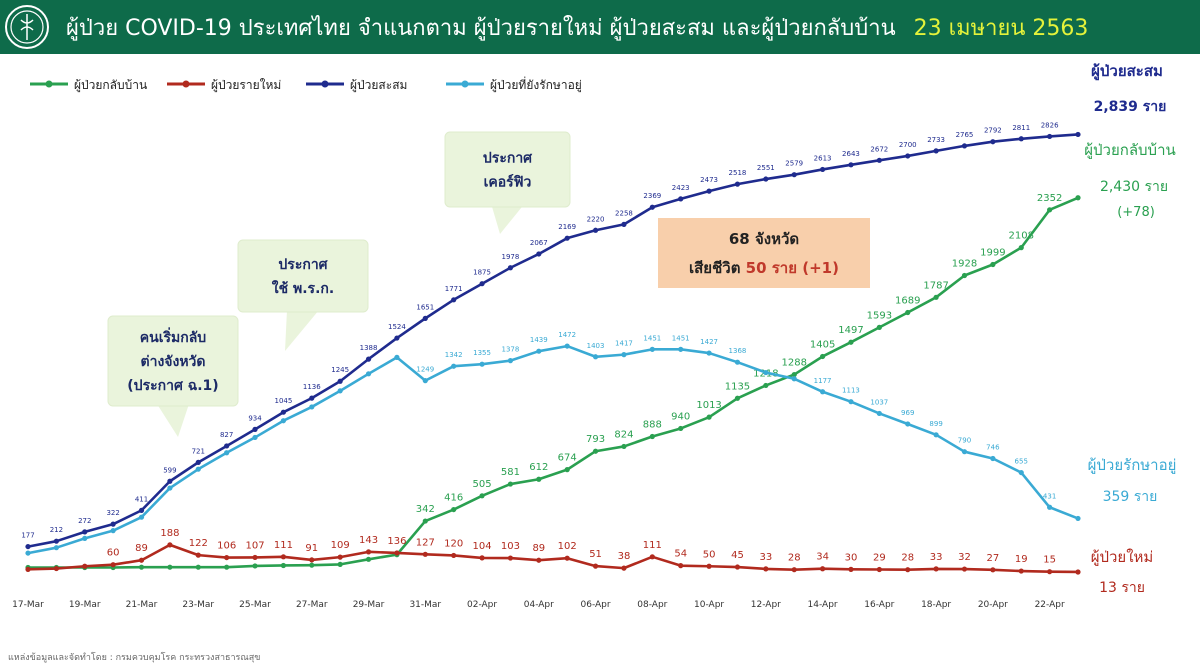 The height and width of the screenshot is (671, 1200). I want to click on end-value-active: 359 ราย, so click(1130, 497).